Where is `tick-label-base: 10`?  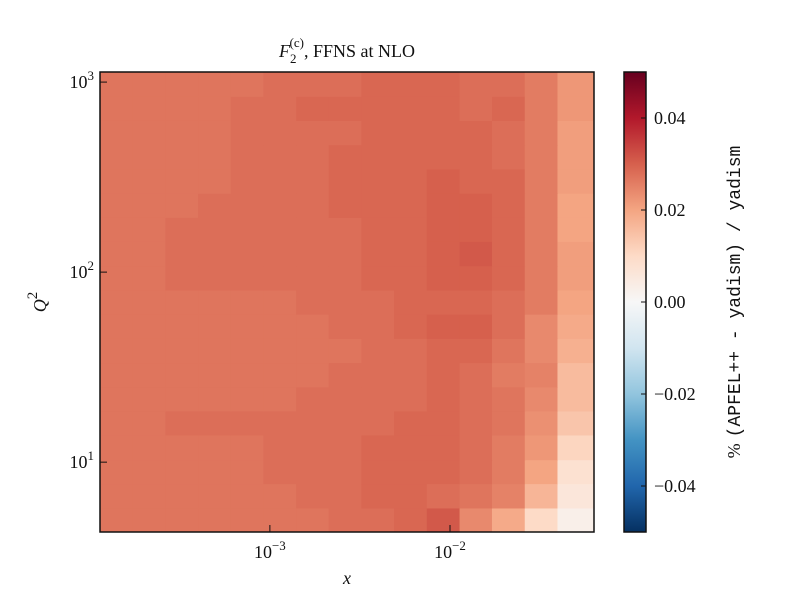 tick-label-base: 10 is located at coordinates (263, 552).